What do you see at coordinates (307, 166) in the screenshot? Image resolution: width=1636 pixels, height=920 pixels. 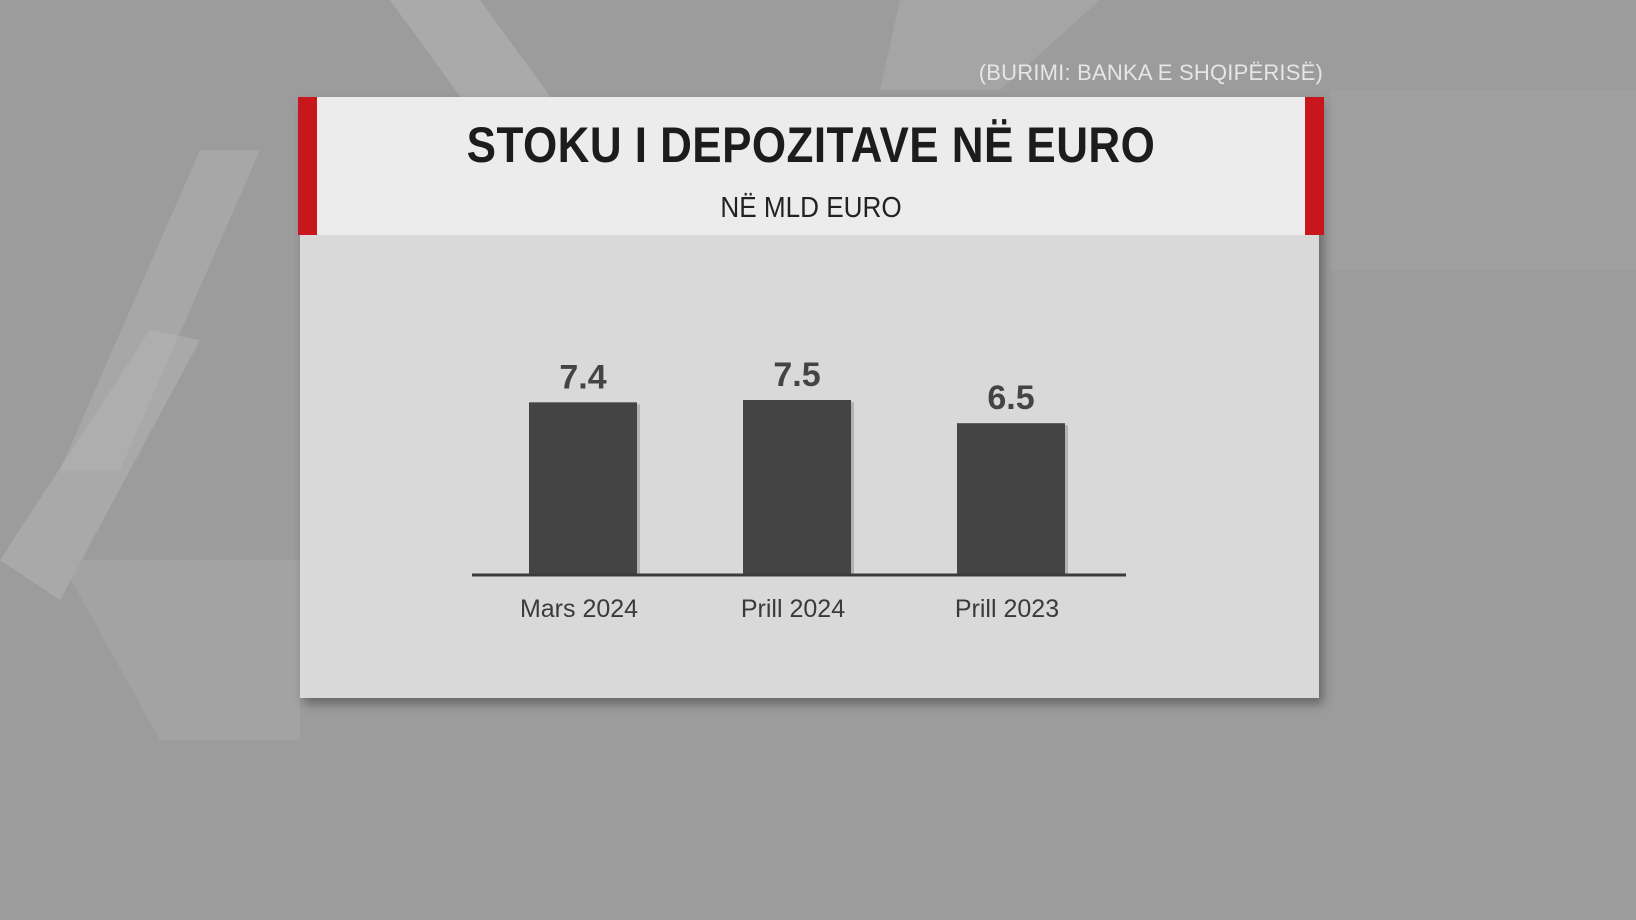 I see `header-accent-left` at bounding box center [307, 166].